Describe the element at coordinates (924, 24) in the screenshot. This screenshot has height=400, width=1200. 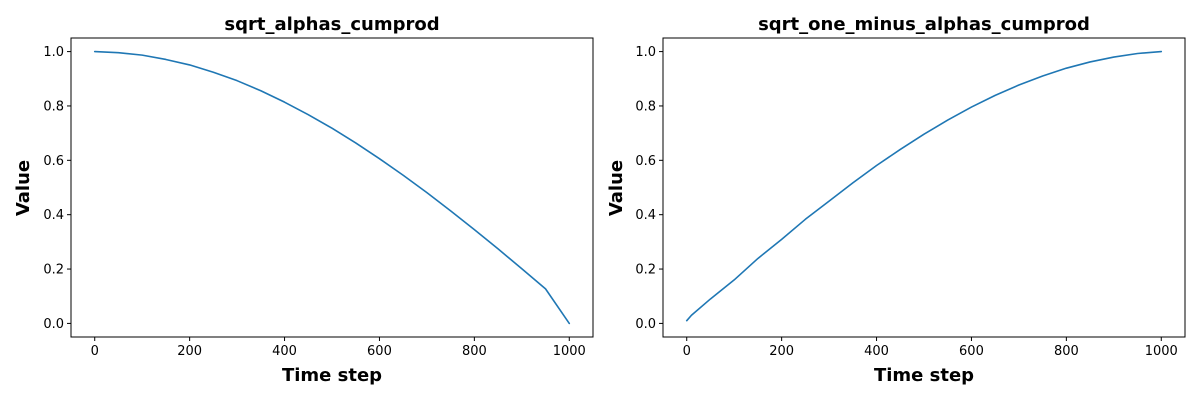
I see `chart-title: sqrt_one_minus_alphas_cumprod` at that location.